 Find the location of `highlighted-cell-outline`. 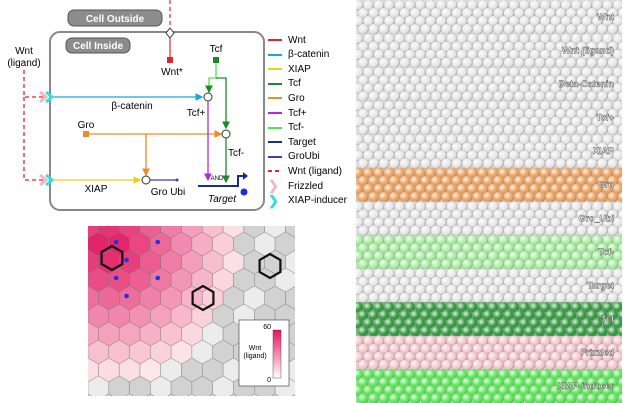

highlighted-cell-outline is located at coordinates (112, 258).